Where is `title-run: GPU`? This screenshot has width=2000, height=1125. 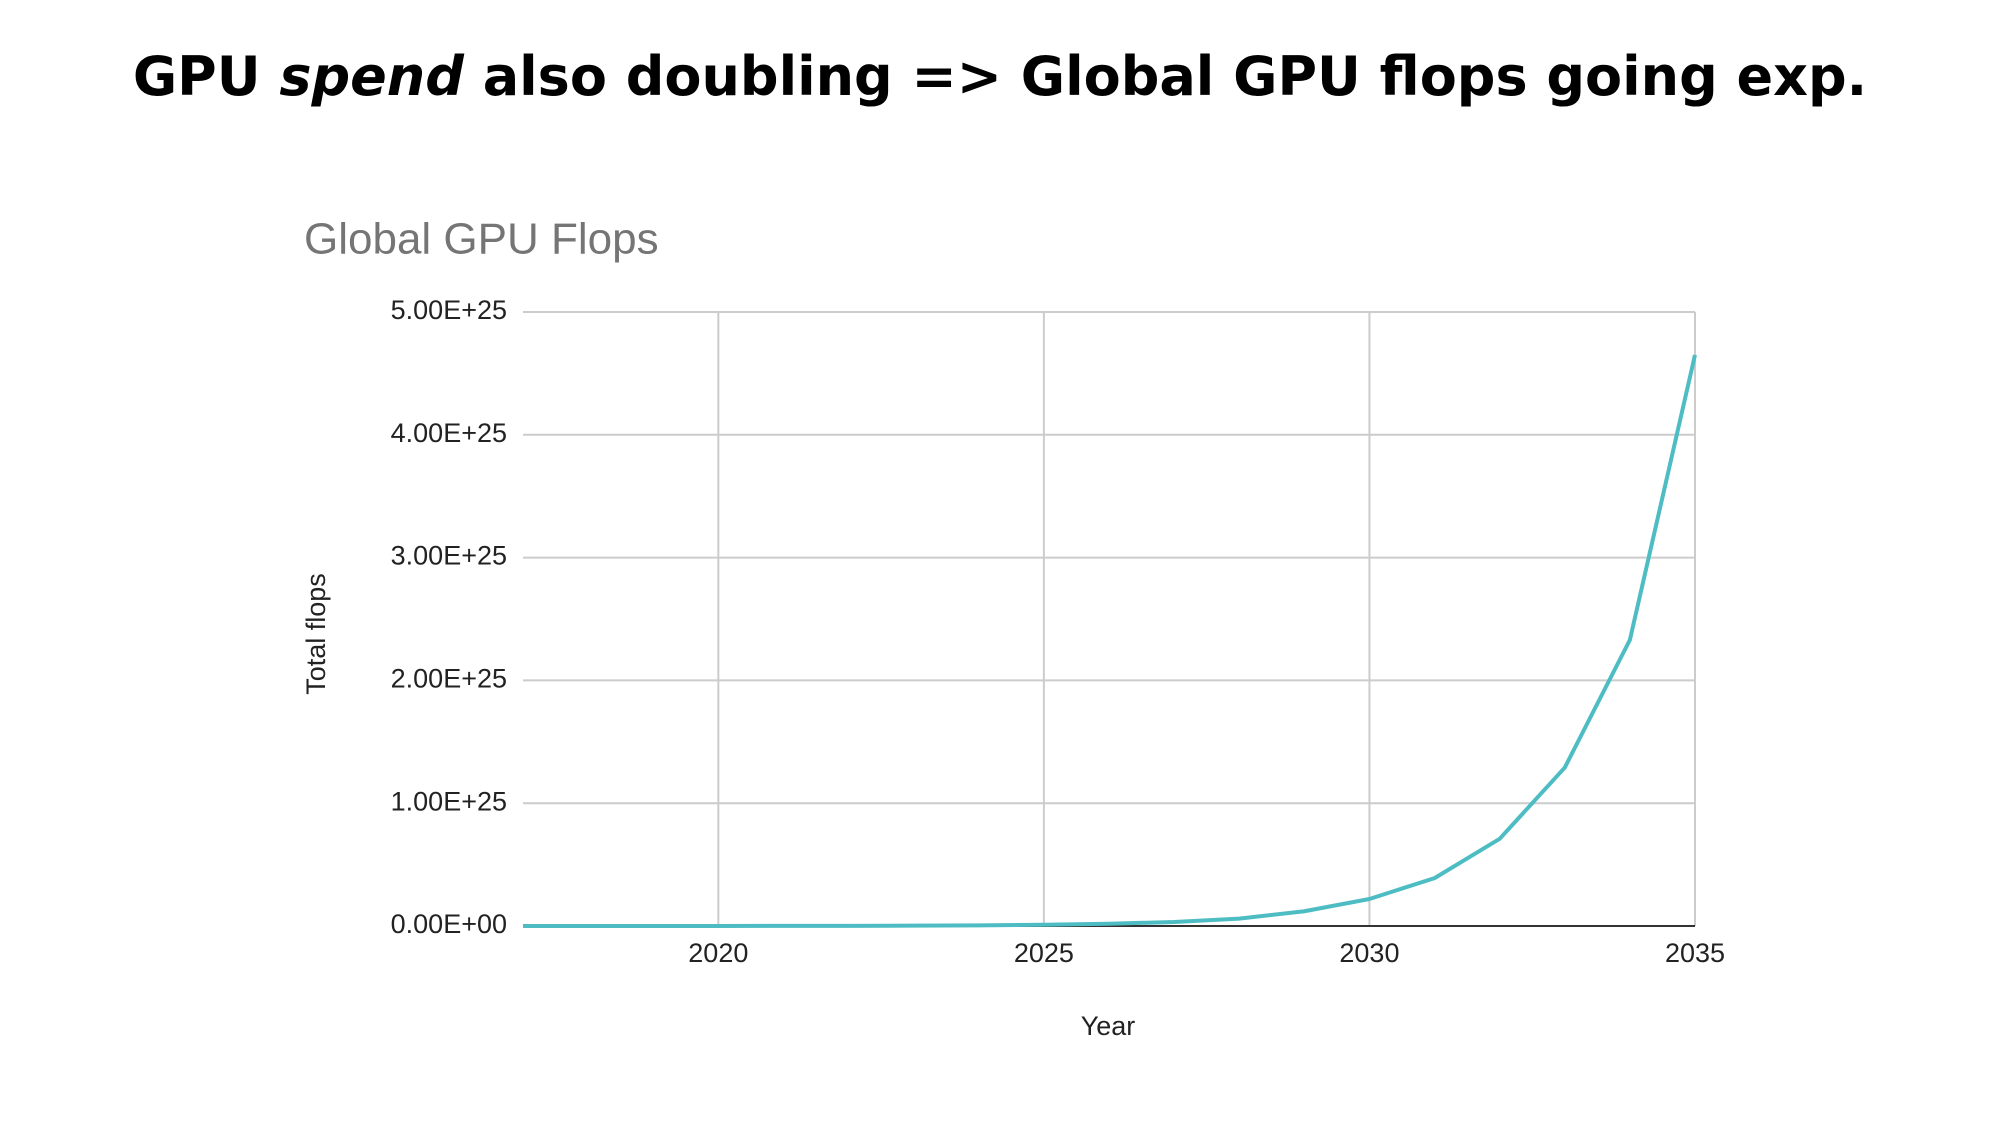 title-run: GPU is located at coordinates (197, 76).